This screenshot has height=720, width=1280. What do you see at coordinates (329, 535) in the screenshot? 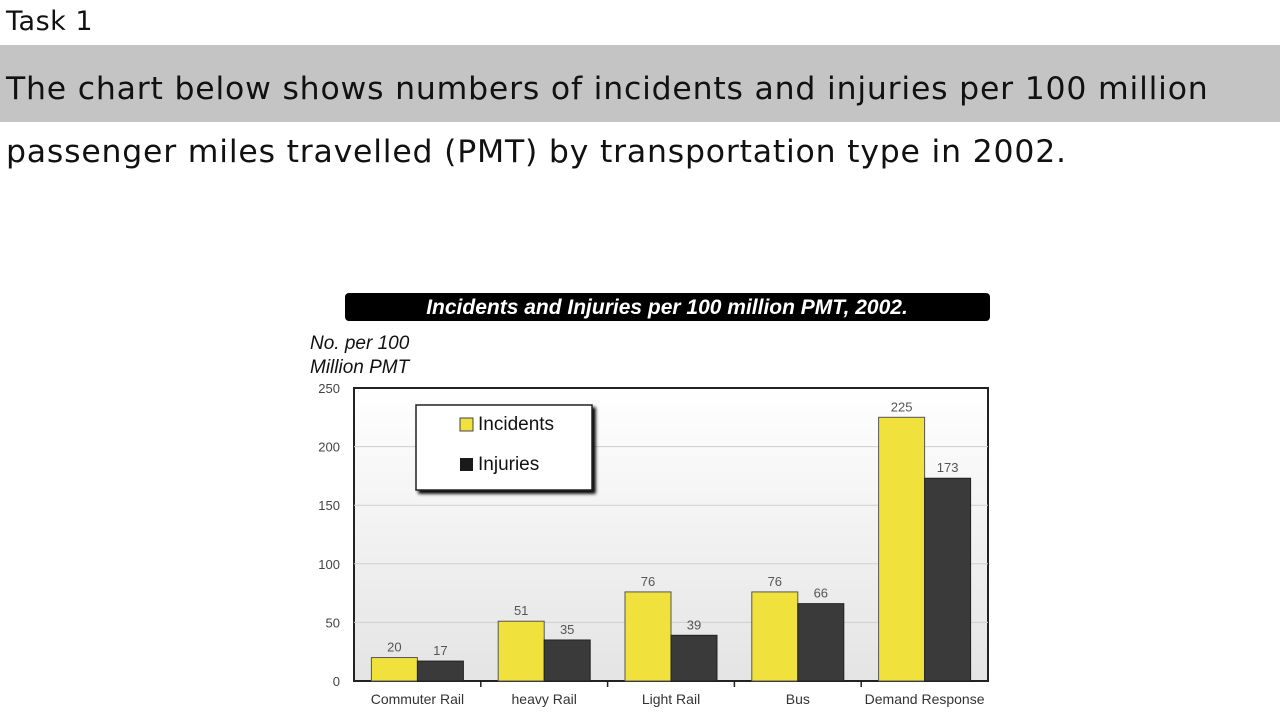
I see `y-axis-ticks: 0 50 100 150 200 250` at bounding box center [329, 535].